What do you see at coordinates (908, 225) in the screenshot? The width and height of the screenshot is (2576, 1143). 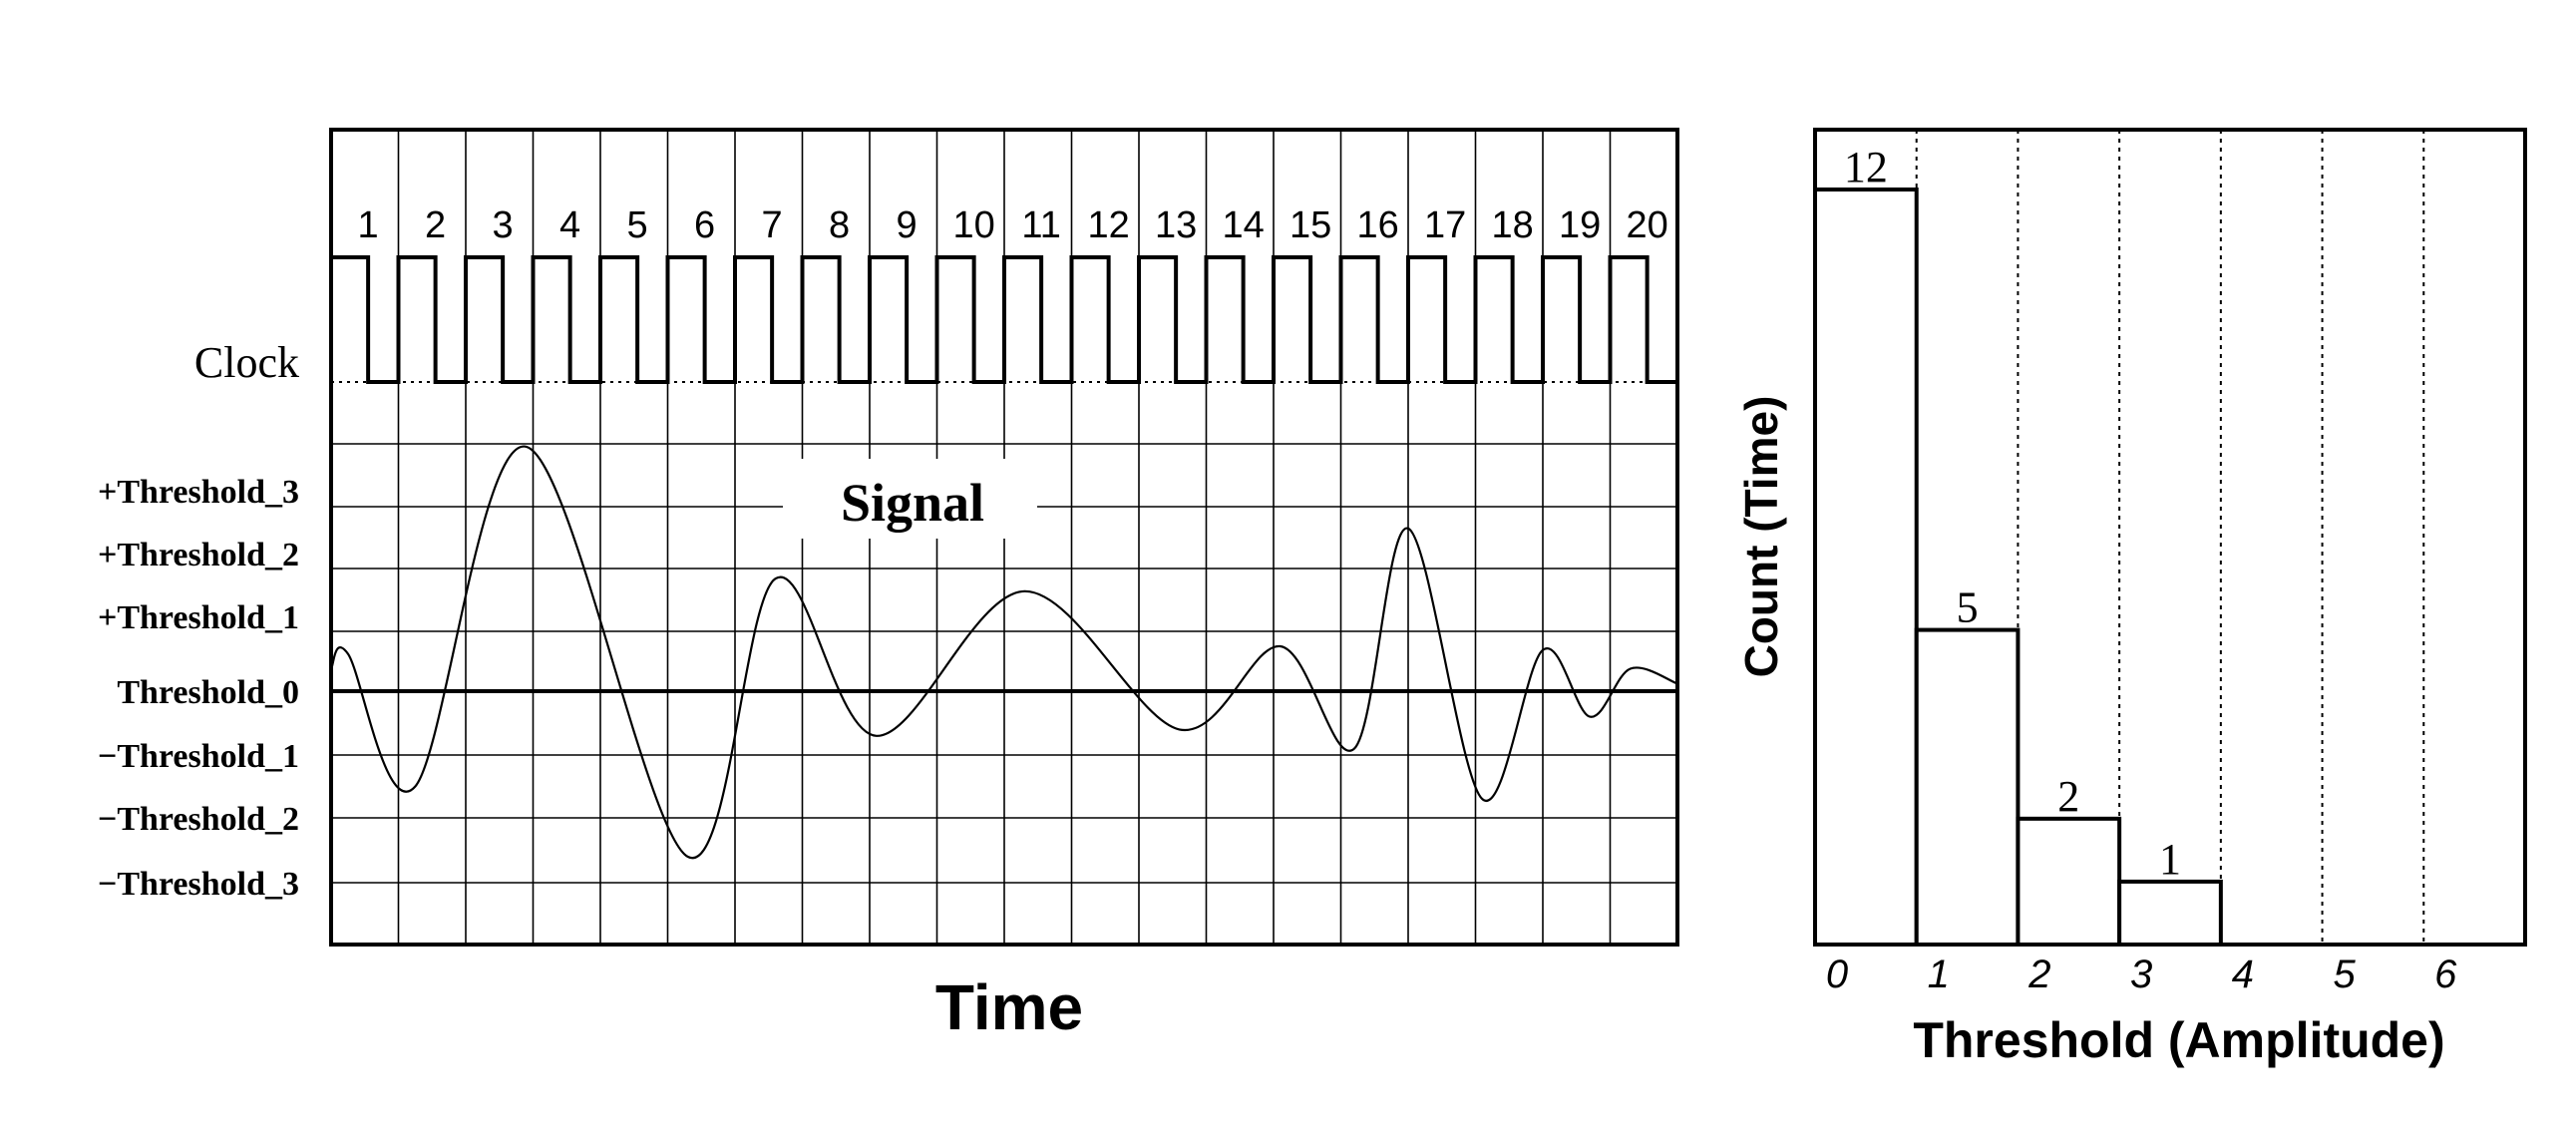 I see `clock-cycle-number: 9` at bounding box center [908, 225].